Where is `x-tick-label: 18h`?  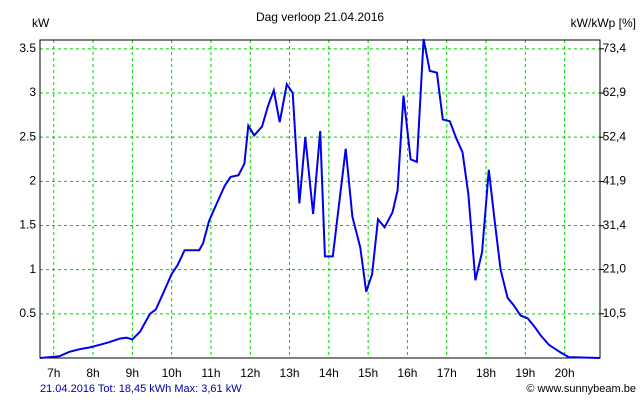 x-tick-label: 18h is located at coordinates (486, 373).